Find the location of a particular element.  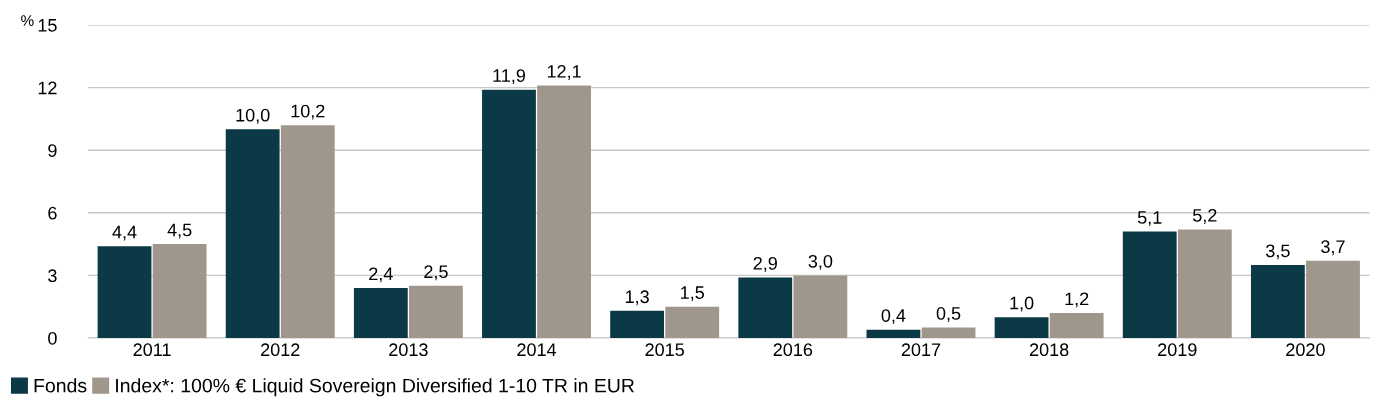

x-tick-label: 2012 is located at coordinates (280, 350).